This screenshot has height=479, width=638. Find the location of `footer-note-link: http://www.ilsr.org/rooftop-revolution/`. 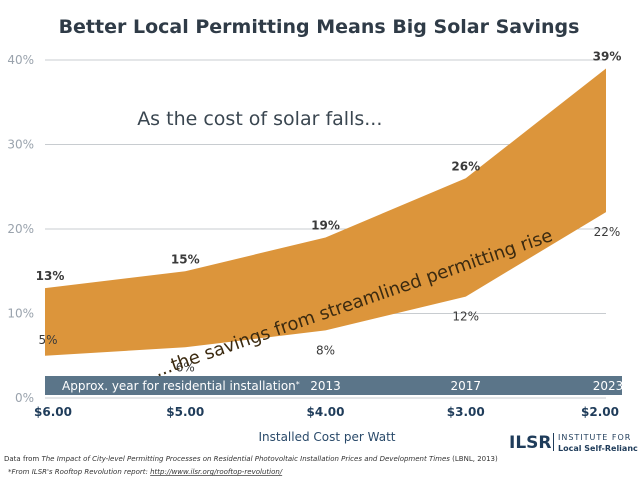

footer-note-link: http://www.ilsr.org/rooftop-revolution/ is located at coordinates (216, 472).